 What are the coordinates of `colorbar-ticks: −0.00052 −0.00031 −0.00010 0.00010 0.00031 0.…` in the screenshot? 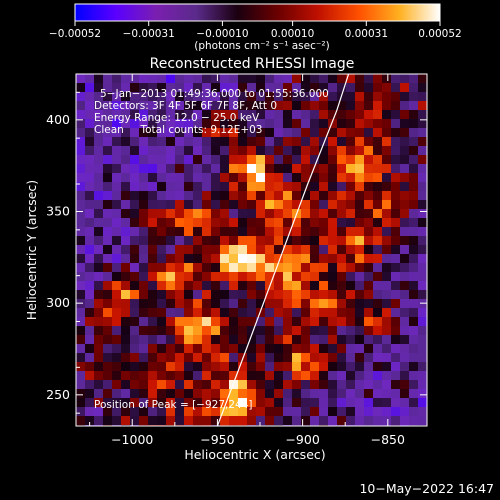 It's located at (255, 30).